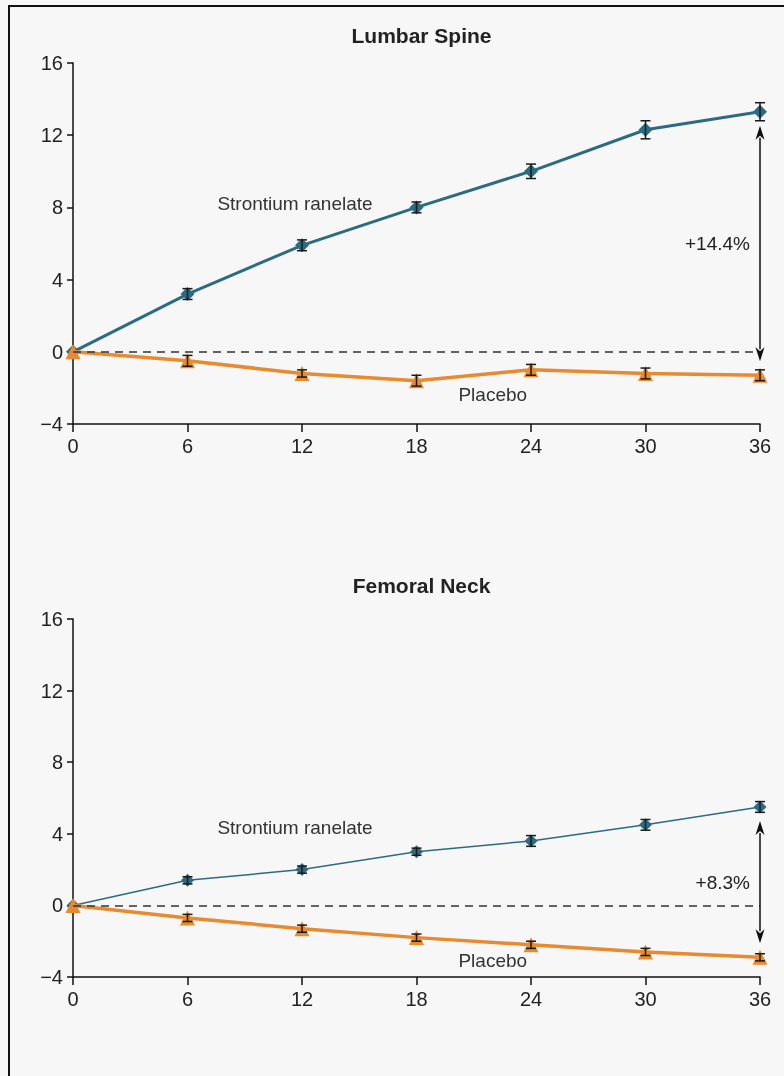  I want to click on chart-title: Lumbar Spine, so click(421, 35).